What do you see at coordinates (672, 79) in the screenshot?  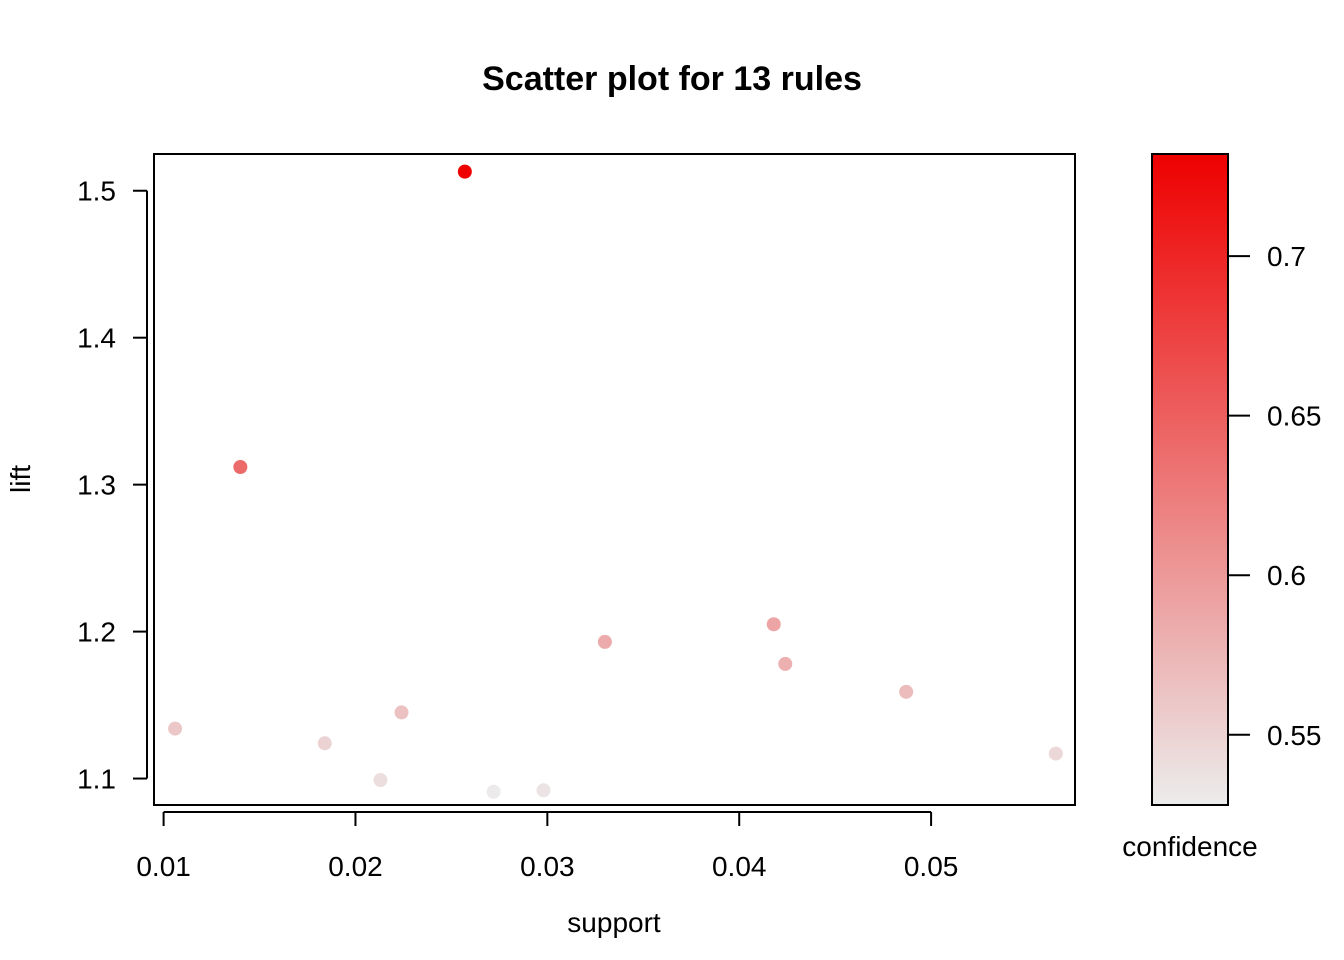 I see `chart-title: Scatter plot for 13 rules` at bounding box center [672, 79].